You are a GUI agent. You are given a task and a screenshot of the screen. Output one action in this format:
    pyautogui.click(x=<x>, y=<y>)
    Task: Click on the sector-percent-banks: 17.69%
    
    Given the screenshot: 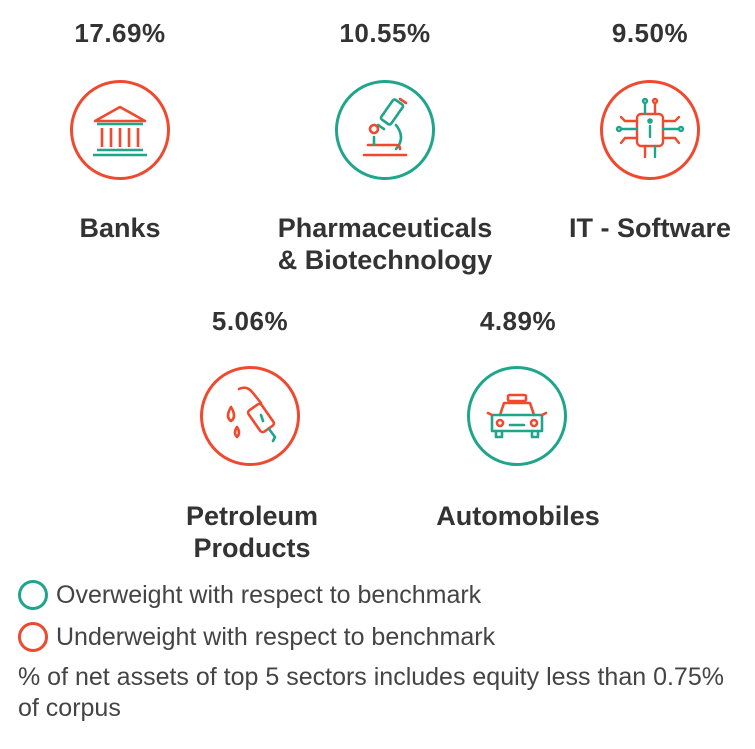 What is the action you would take?
    pyautogui.click(x=120, y=33)
    